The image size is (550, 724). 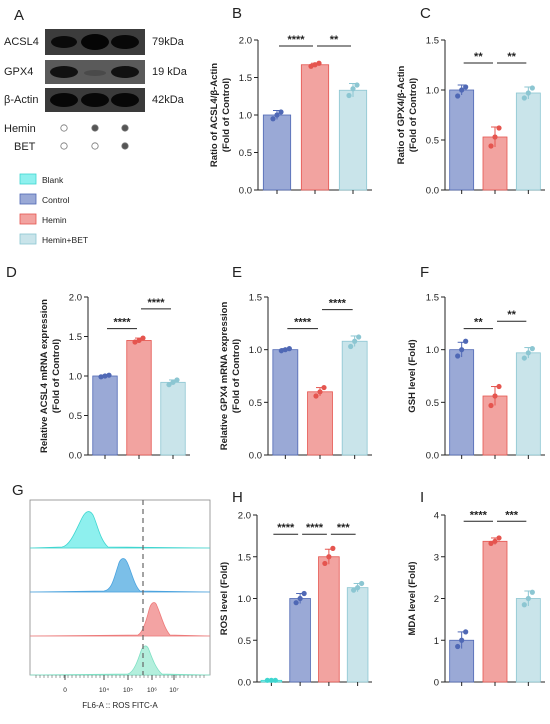 What do you see at coordinates (104, 690) in the screenshot?
I see `flow-tick-label: 10⁴` at bounding box center [104, 690].